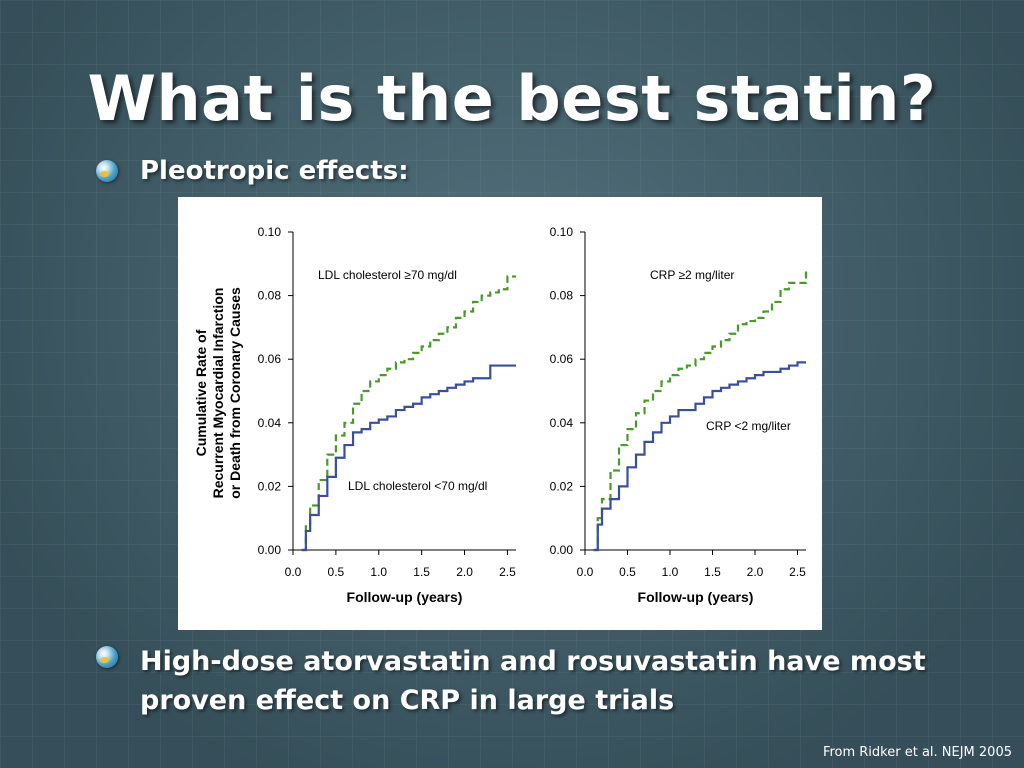 This screenshot has height=768, width=1024. Describe the element at coordinates (917, 752) in the screenshot. I see `citation: From Ridker et al. NEJM 2005` at that location.